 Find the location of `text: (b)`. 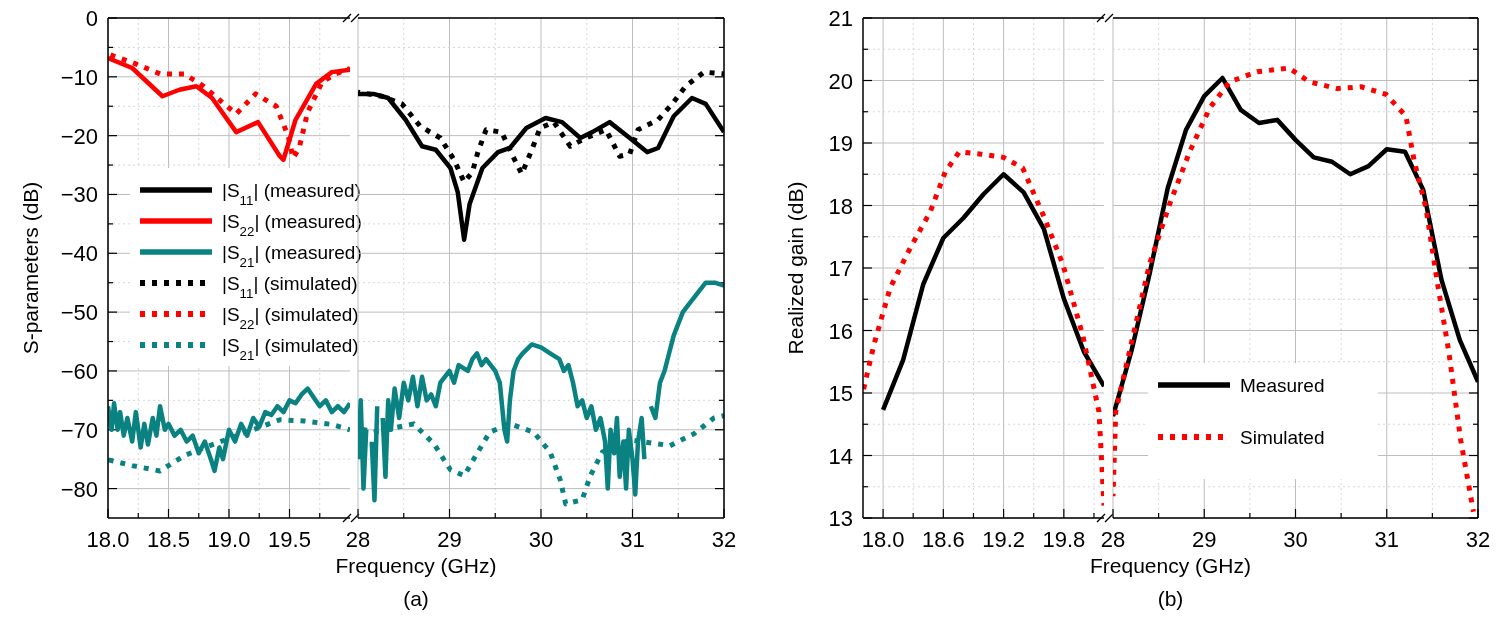

text: (b) is located at coordinates (1170, 598).